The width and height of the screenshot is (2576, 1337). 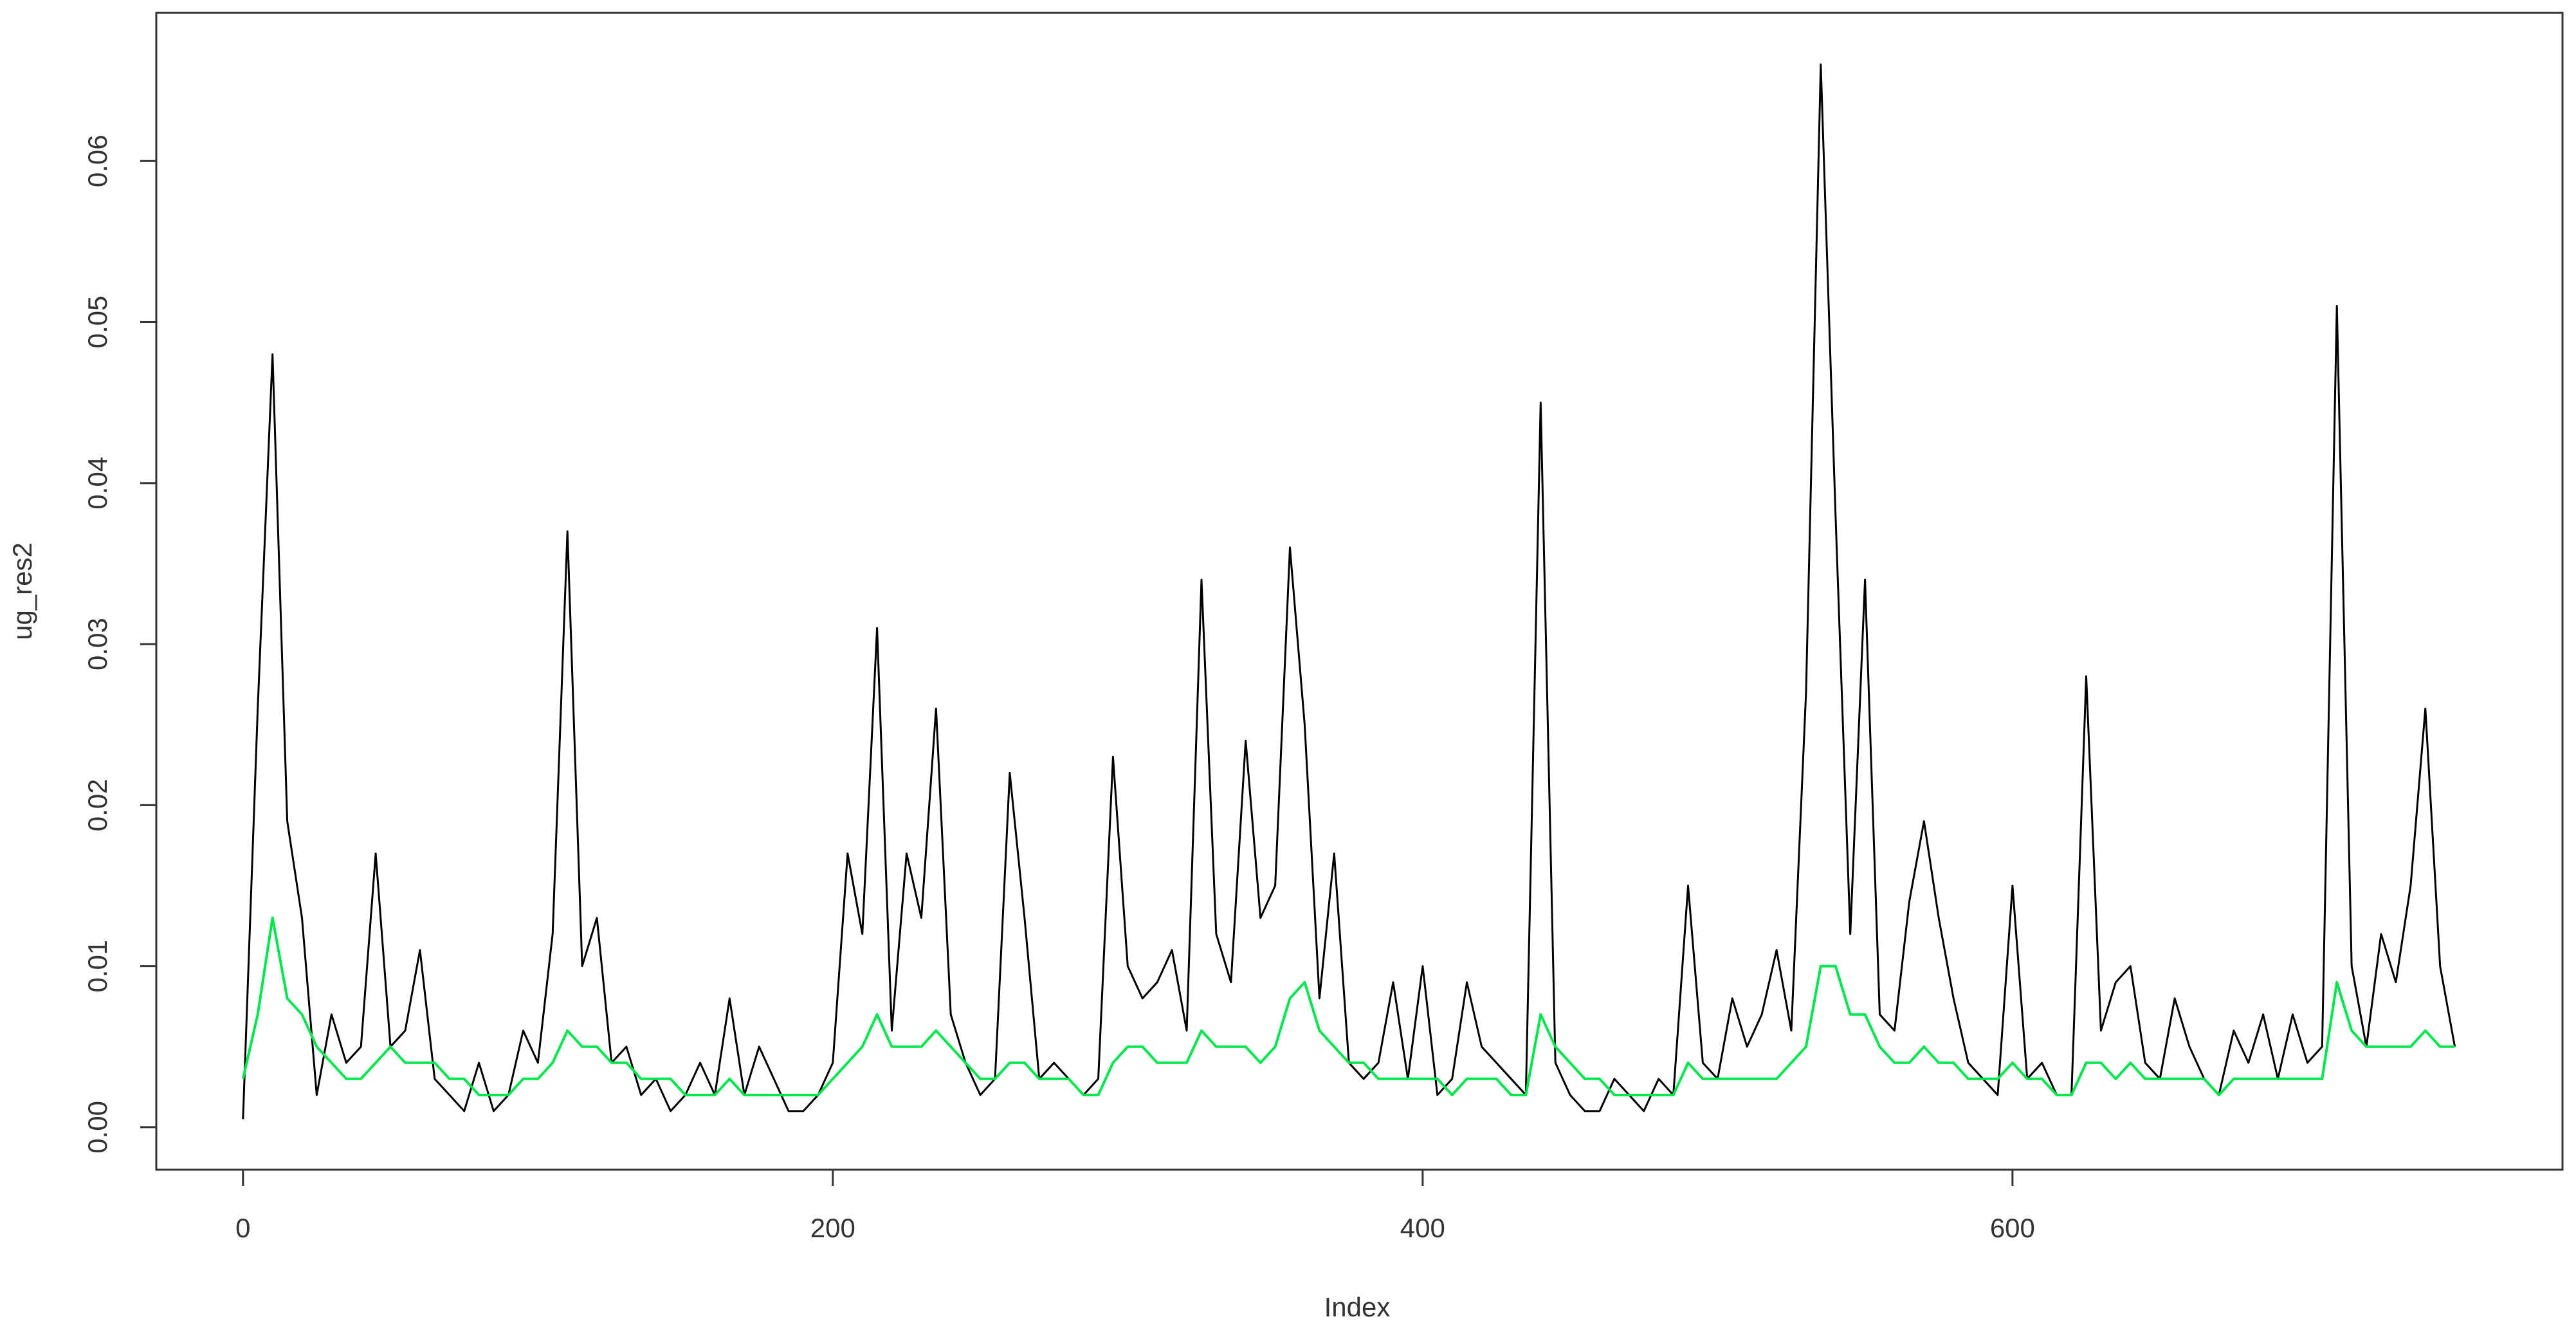 I want to click on y-axis-label: ug_res2, so click(x=22, y=591).